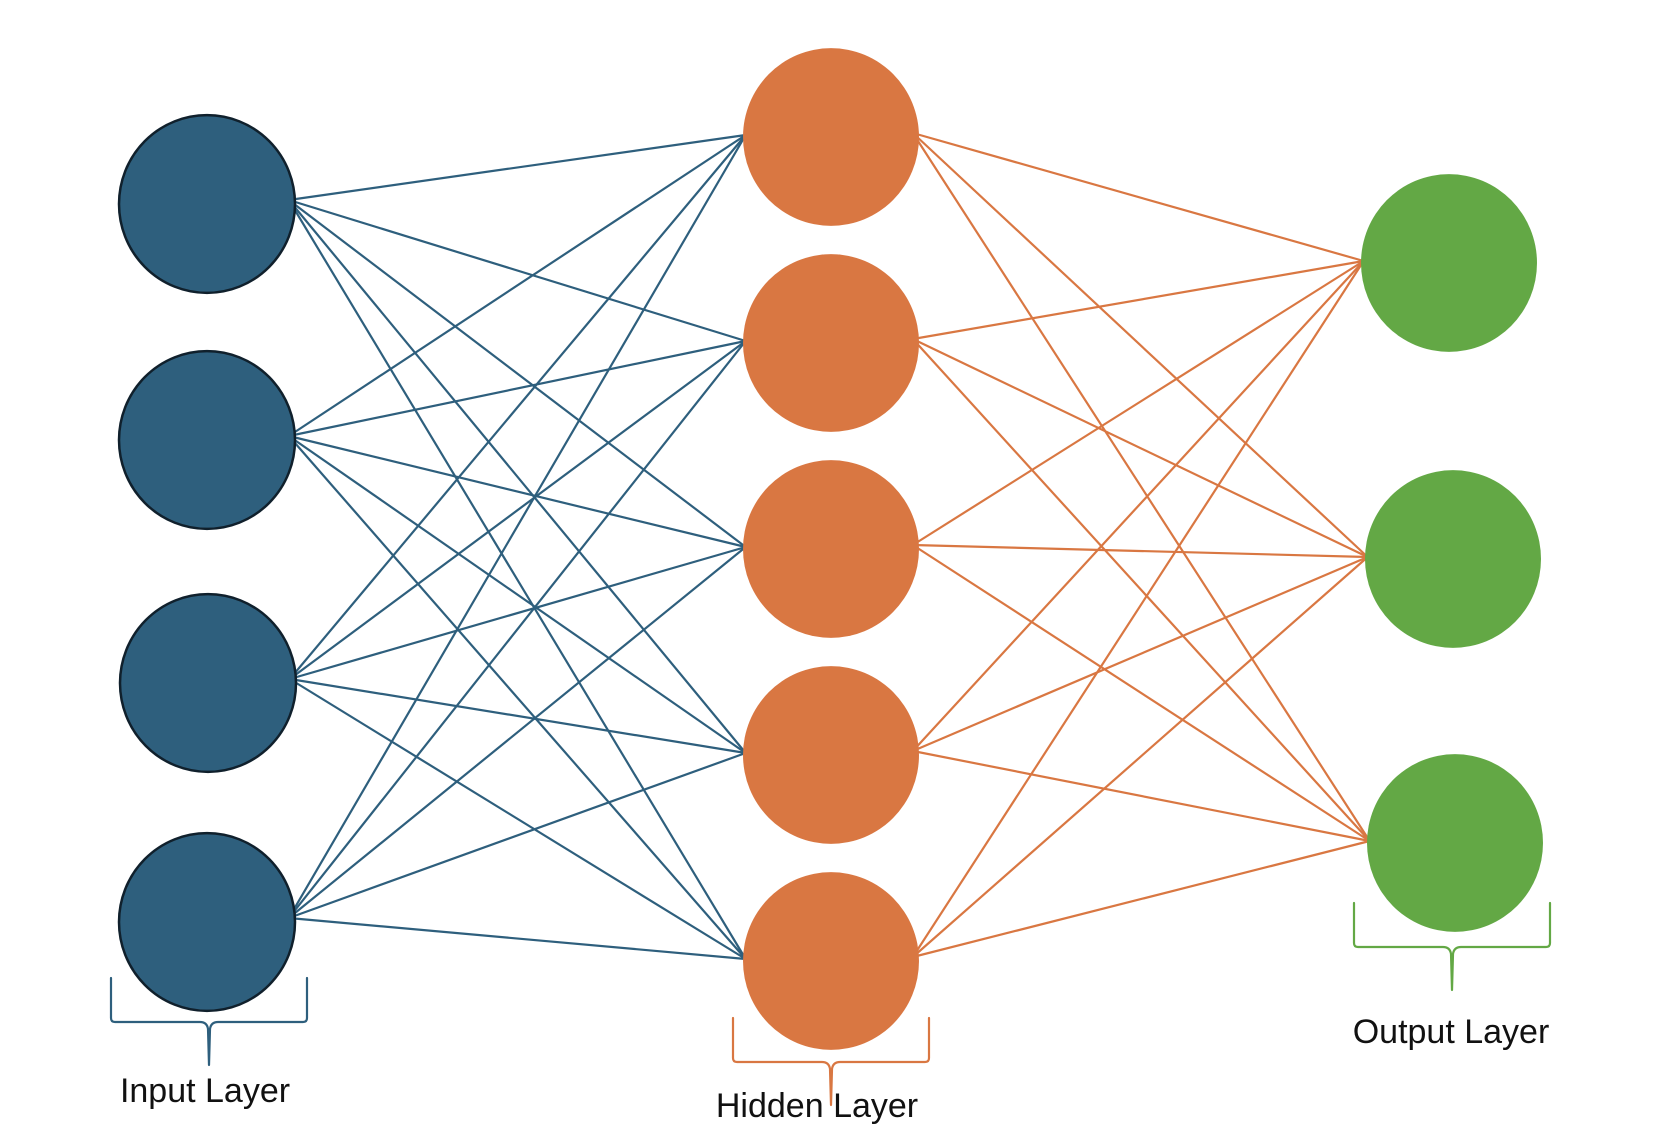  Describe the element at coordinates (831, 1061) in the screenshot. I see `hidden-layer-bracket` at that location.